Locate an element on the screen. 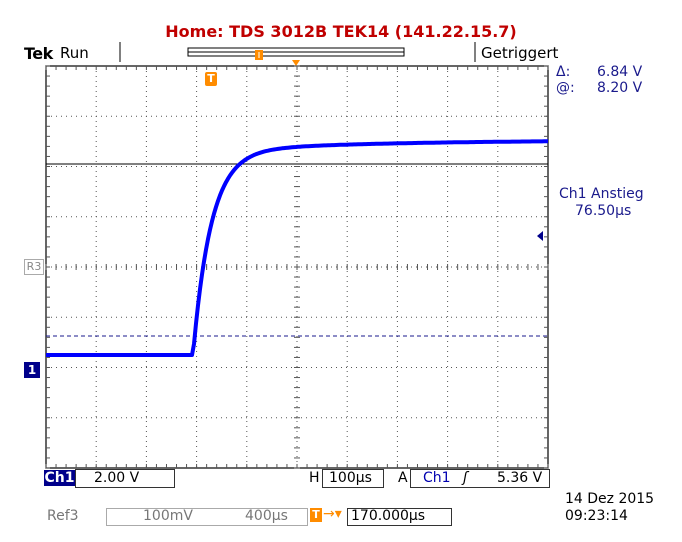  ref3-hscale: 400µs is located at coordinates (266, 516).